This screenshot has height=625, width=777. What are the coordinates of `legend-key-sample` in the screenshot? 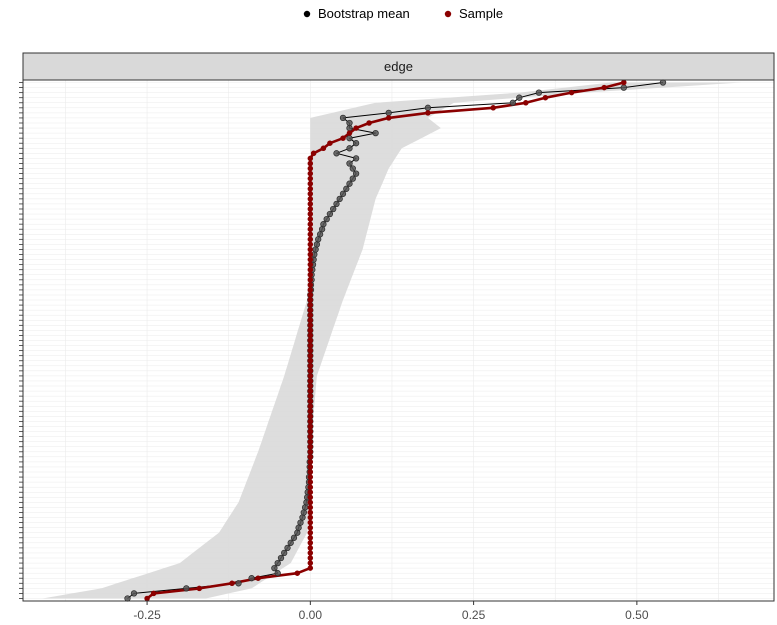 It's located at (448, 14).